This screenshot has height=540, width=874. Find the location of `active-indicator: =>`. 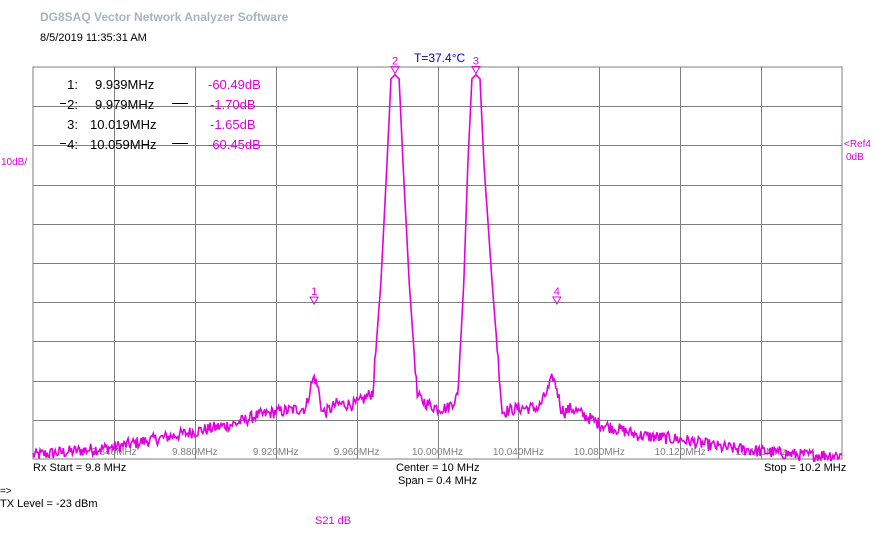

active-indicator: => is located at coordinates (6, 491).